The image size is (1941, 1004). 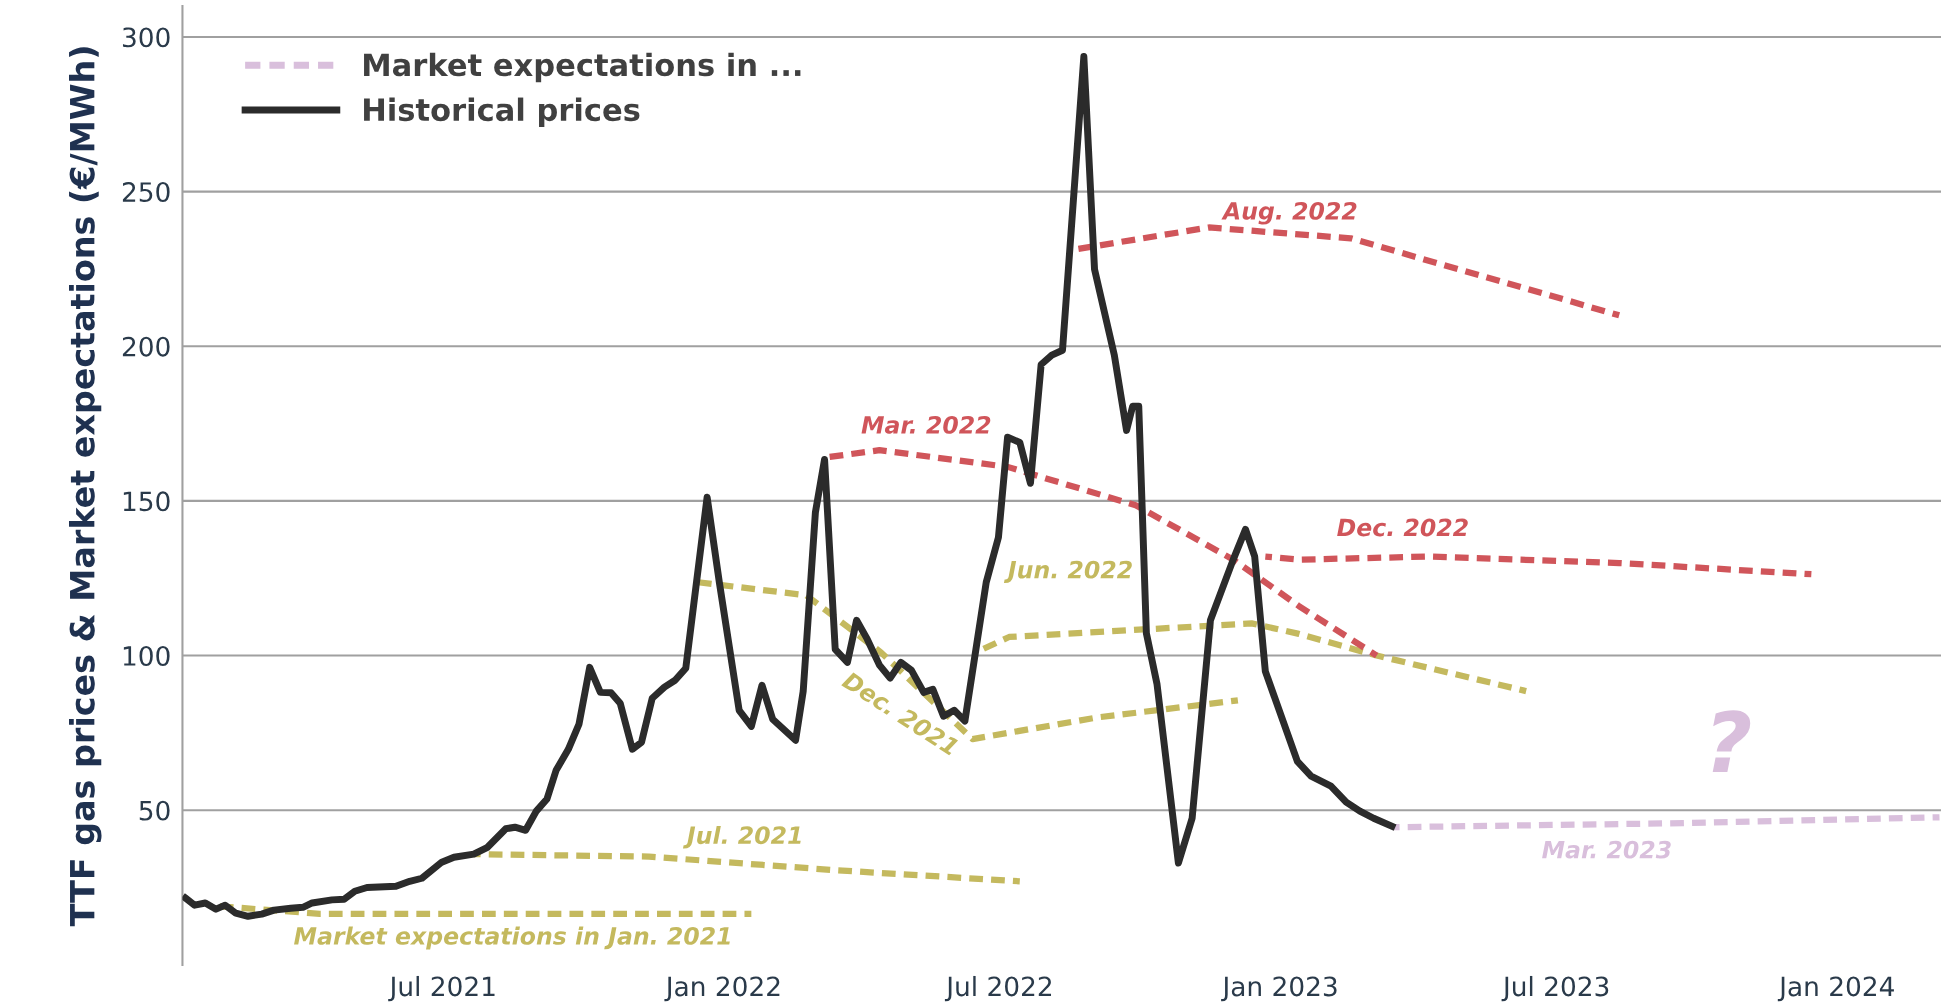 What do you see at coordinates (1731, 741) in the screenshot?
I see `annotation: ?` at bounding box center [1731, 741].